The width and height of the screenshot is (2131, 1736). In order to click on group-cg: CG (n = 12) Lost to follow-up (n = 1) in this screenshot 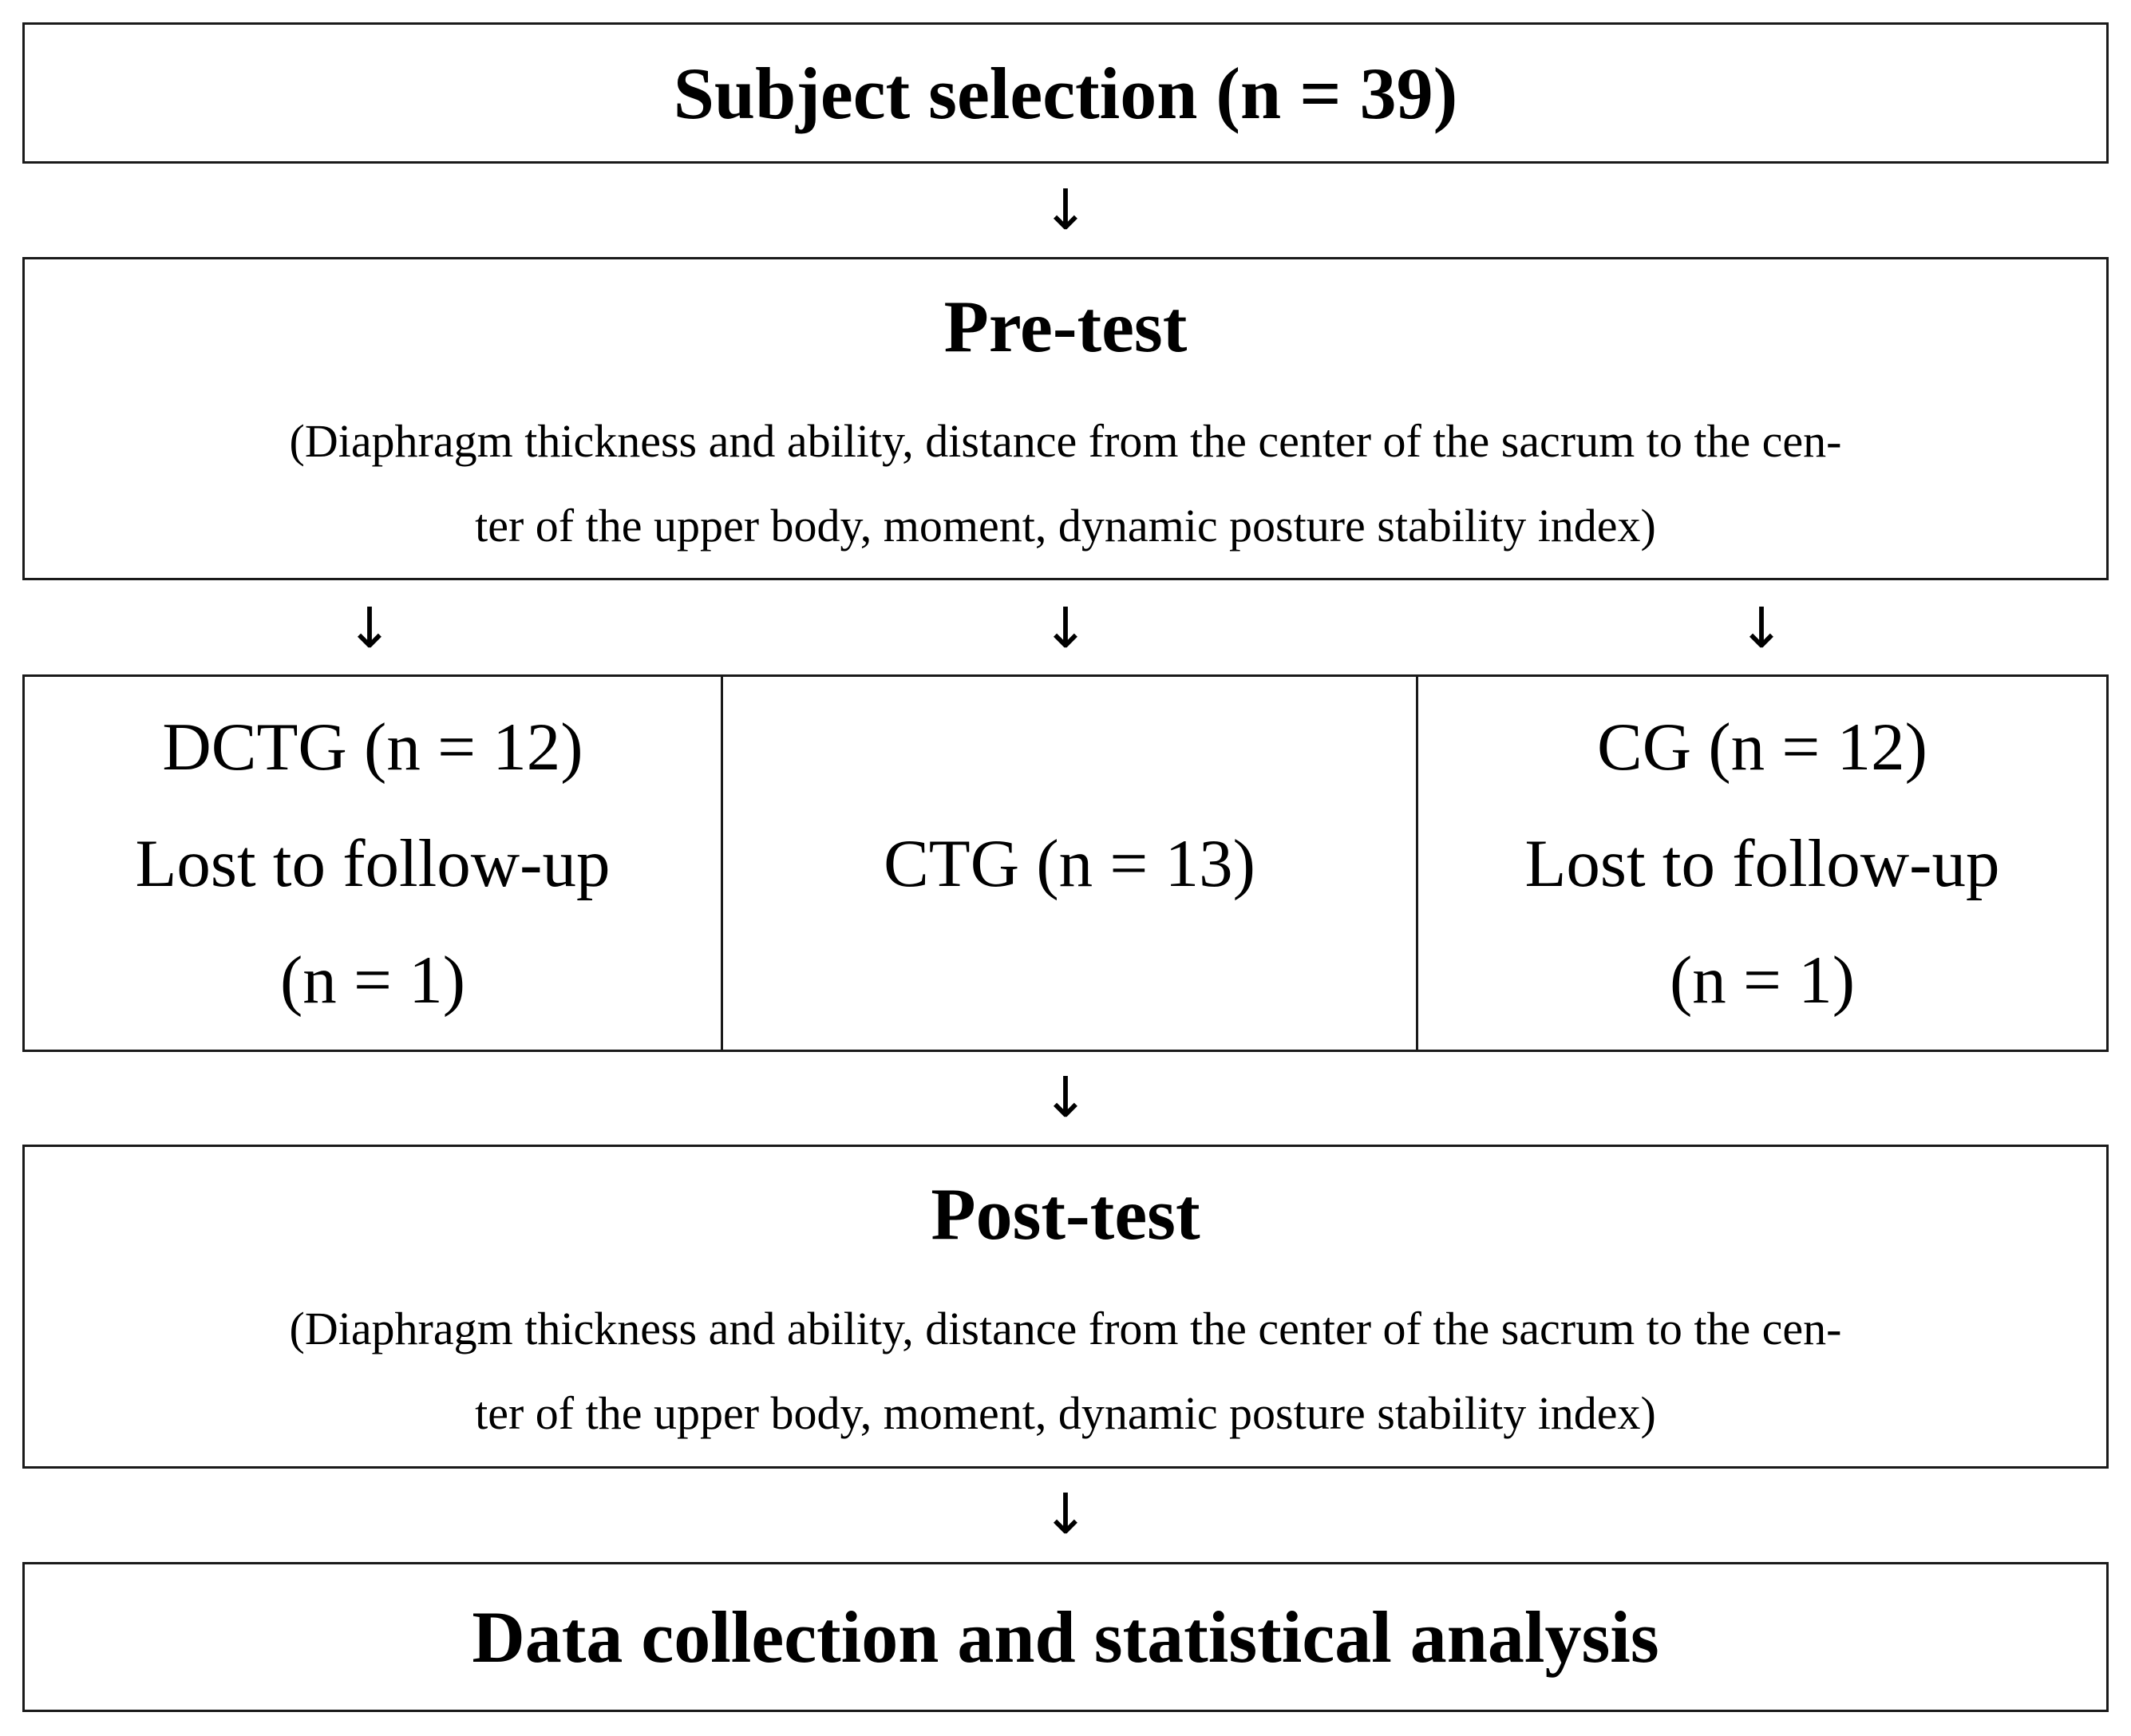, I will do `click(1761, 863)`.